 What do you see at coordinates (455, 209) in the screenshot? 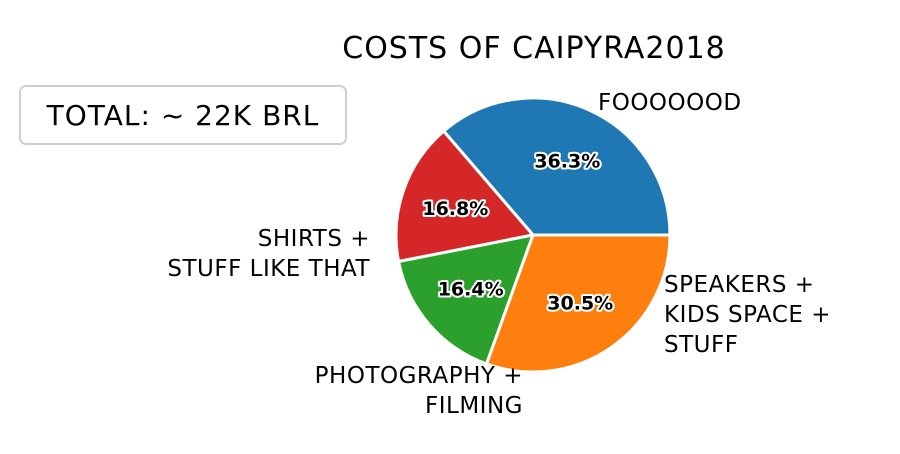
I see `pie-percent-label-2: 16.8%` at bounding box center [455, 209].